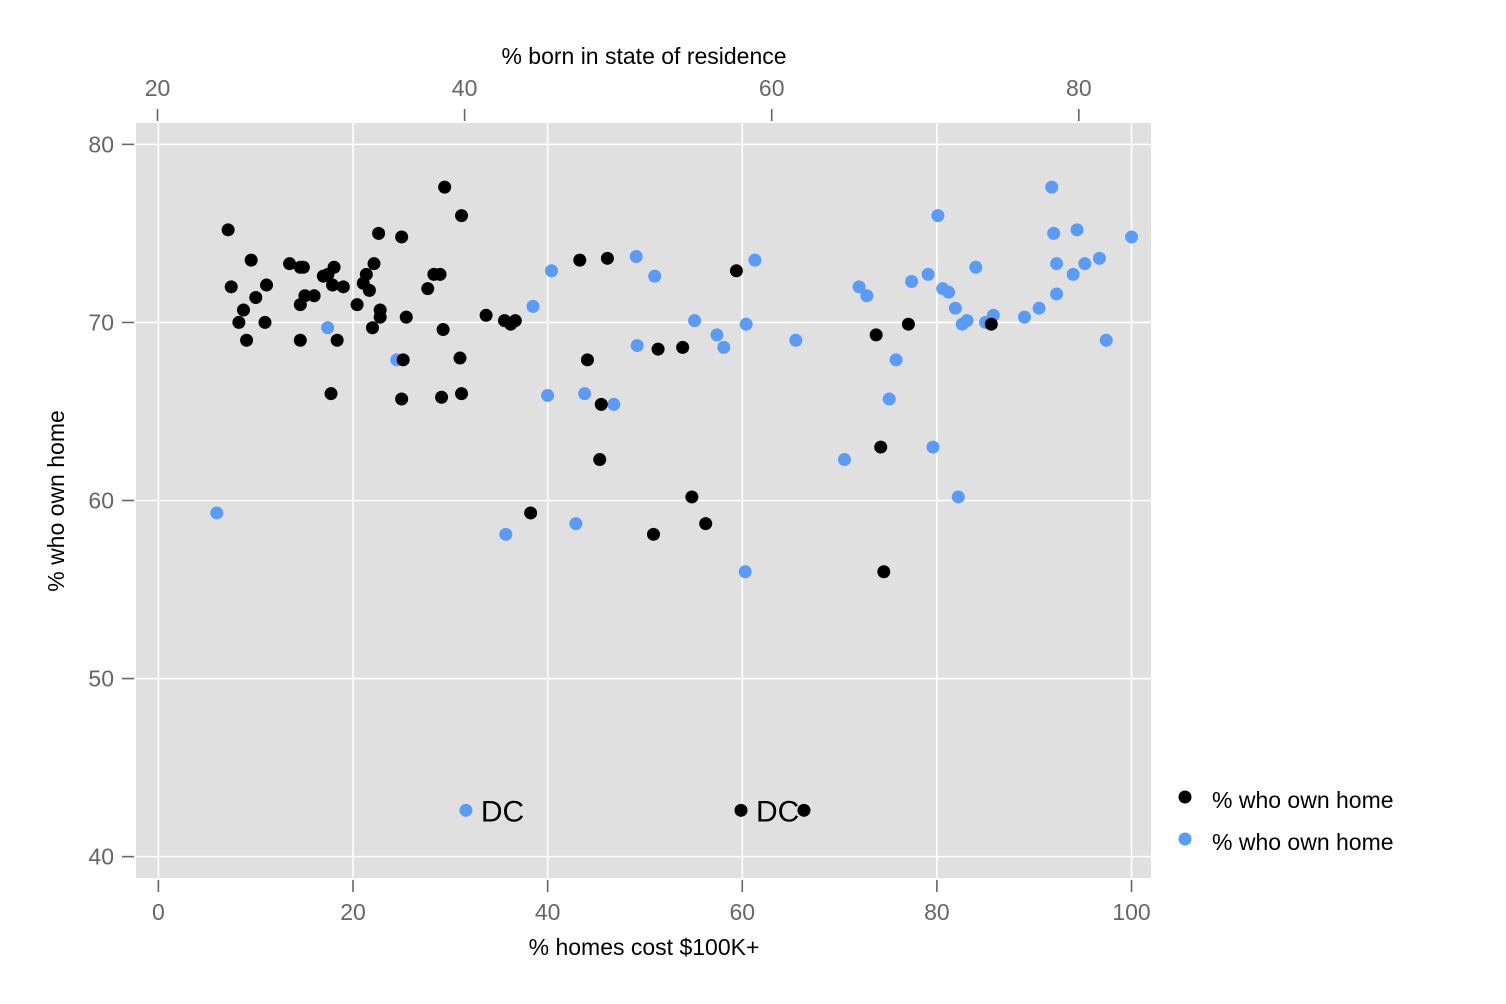  Describe the element at coordinates (1303, 842) in the screenshot. I see `legend-label-blue: % who own home` at that location.